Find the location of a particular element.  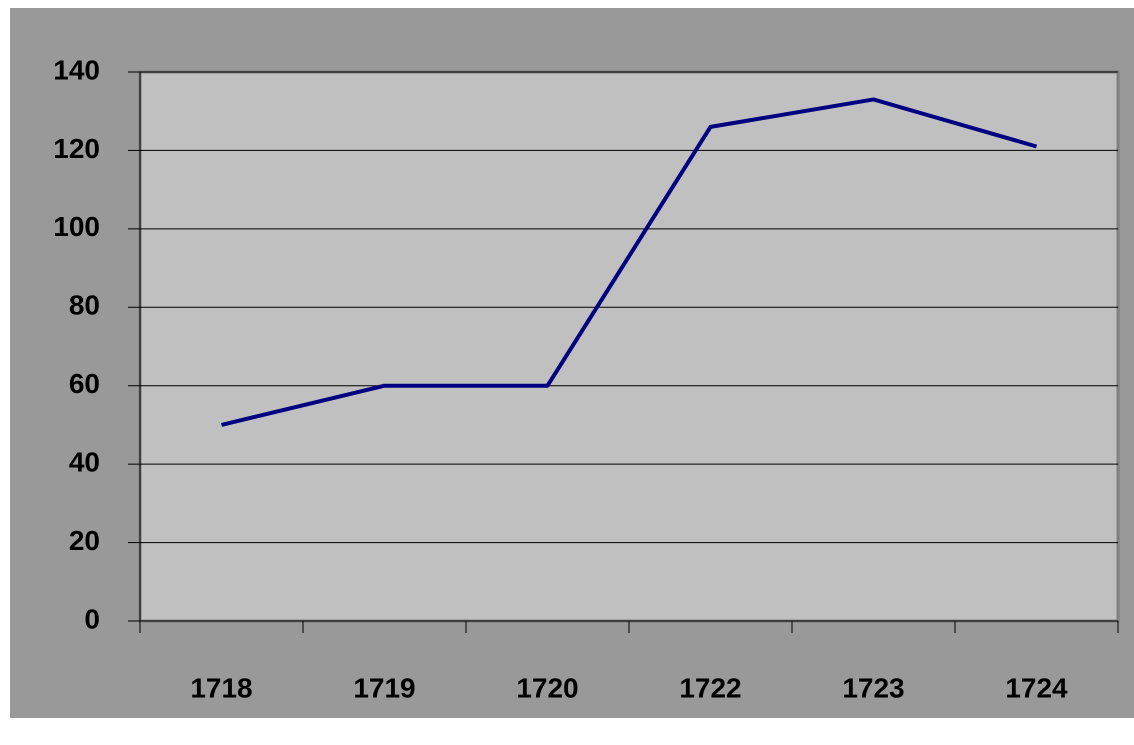

x-tick-label: 1718 is located at coordinates (221, 687).